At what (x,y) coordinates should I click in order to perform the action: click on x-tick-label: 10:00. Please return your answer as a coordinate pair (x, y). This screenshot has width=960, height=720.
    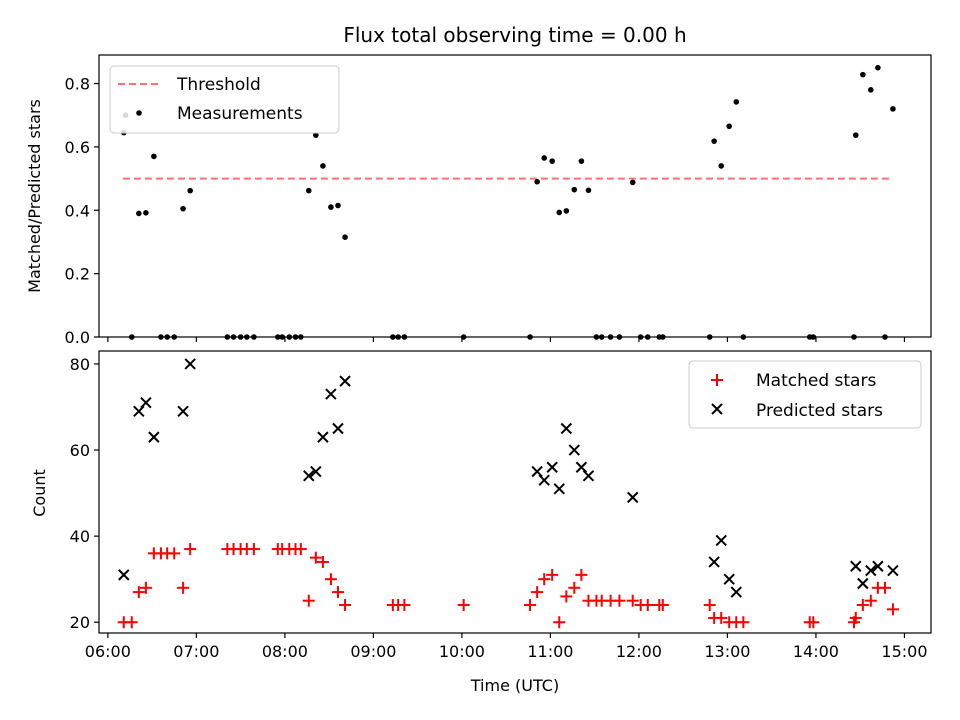
    Looking at the image, I should click on (462, 651).